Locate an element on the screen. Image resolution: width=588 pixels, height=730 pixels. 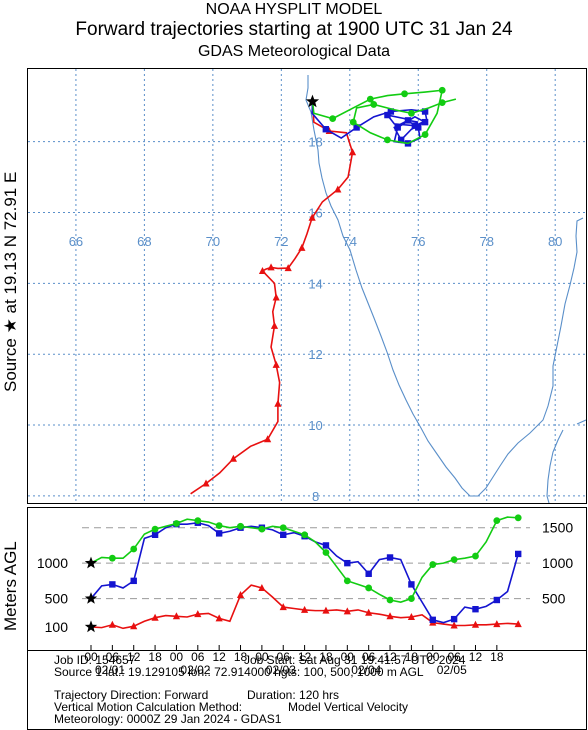
left-height-tick-label: 100 is located at coordinates (57, 627).